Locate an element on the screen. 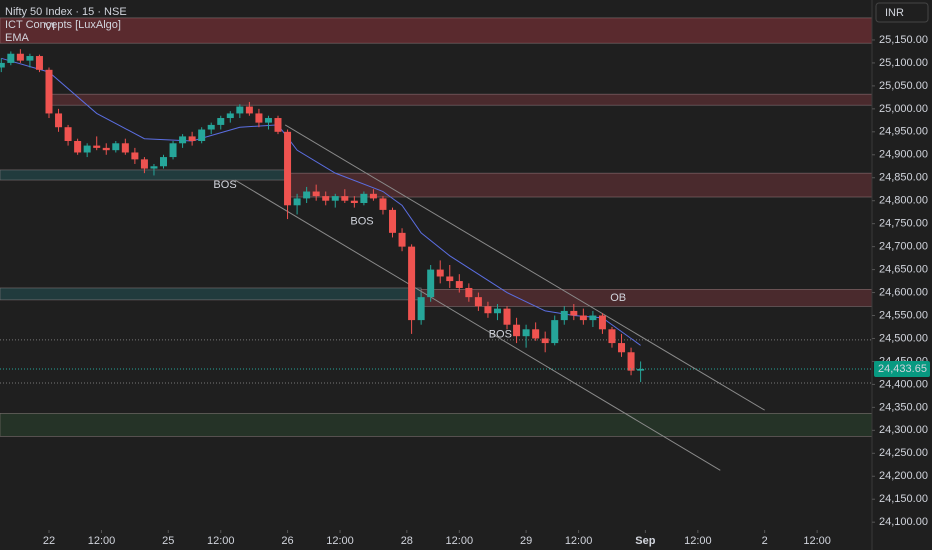 The width and height of the screenshot is (932, 550). y-tick-label: 24,800.00 is located at coordinates (903, 201).